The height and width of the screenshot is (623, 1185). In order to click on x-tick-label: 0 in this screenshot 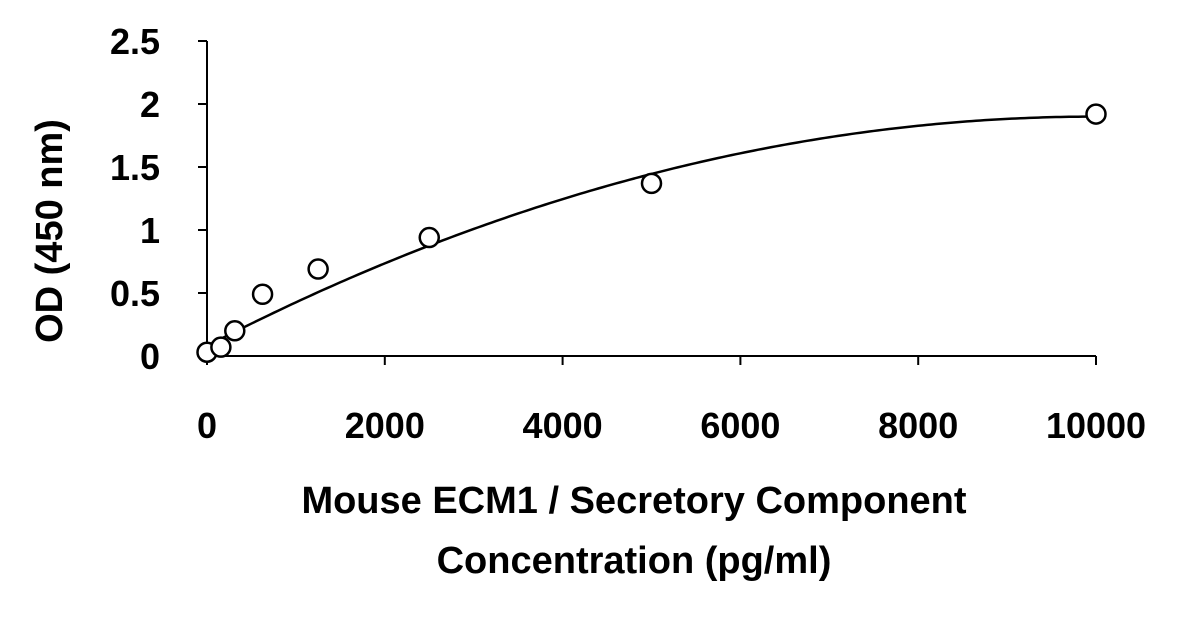, I will do `click(207, 425)`.